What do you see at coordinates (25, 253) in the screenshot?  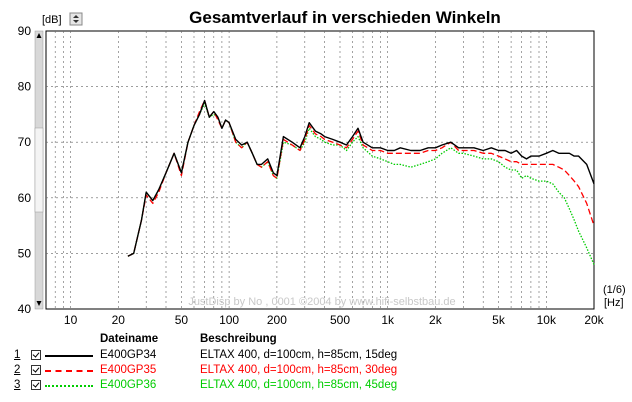 I see `y-tick-label: 50` at bounding box center [25, 253].